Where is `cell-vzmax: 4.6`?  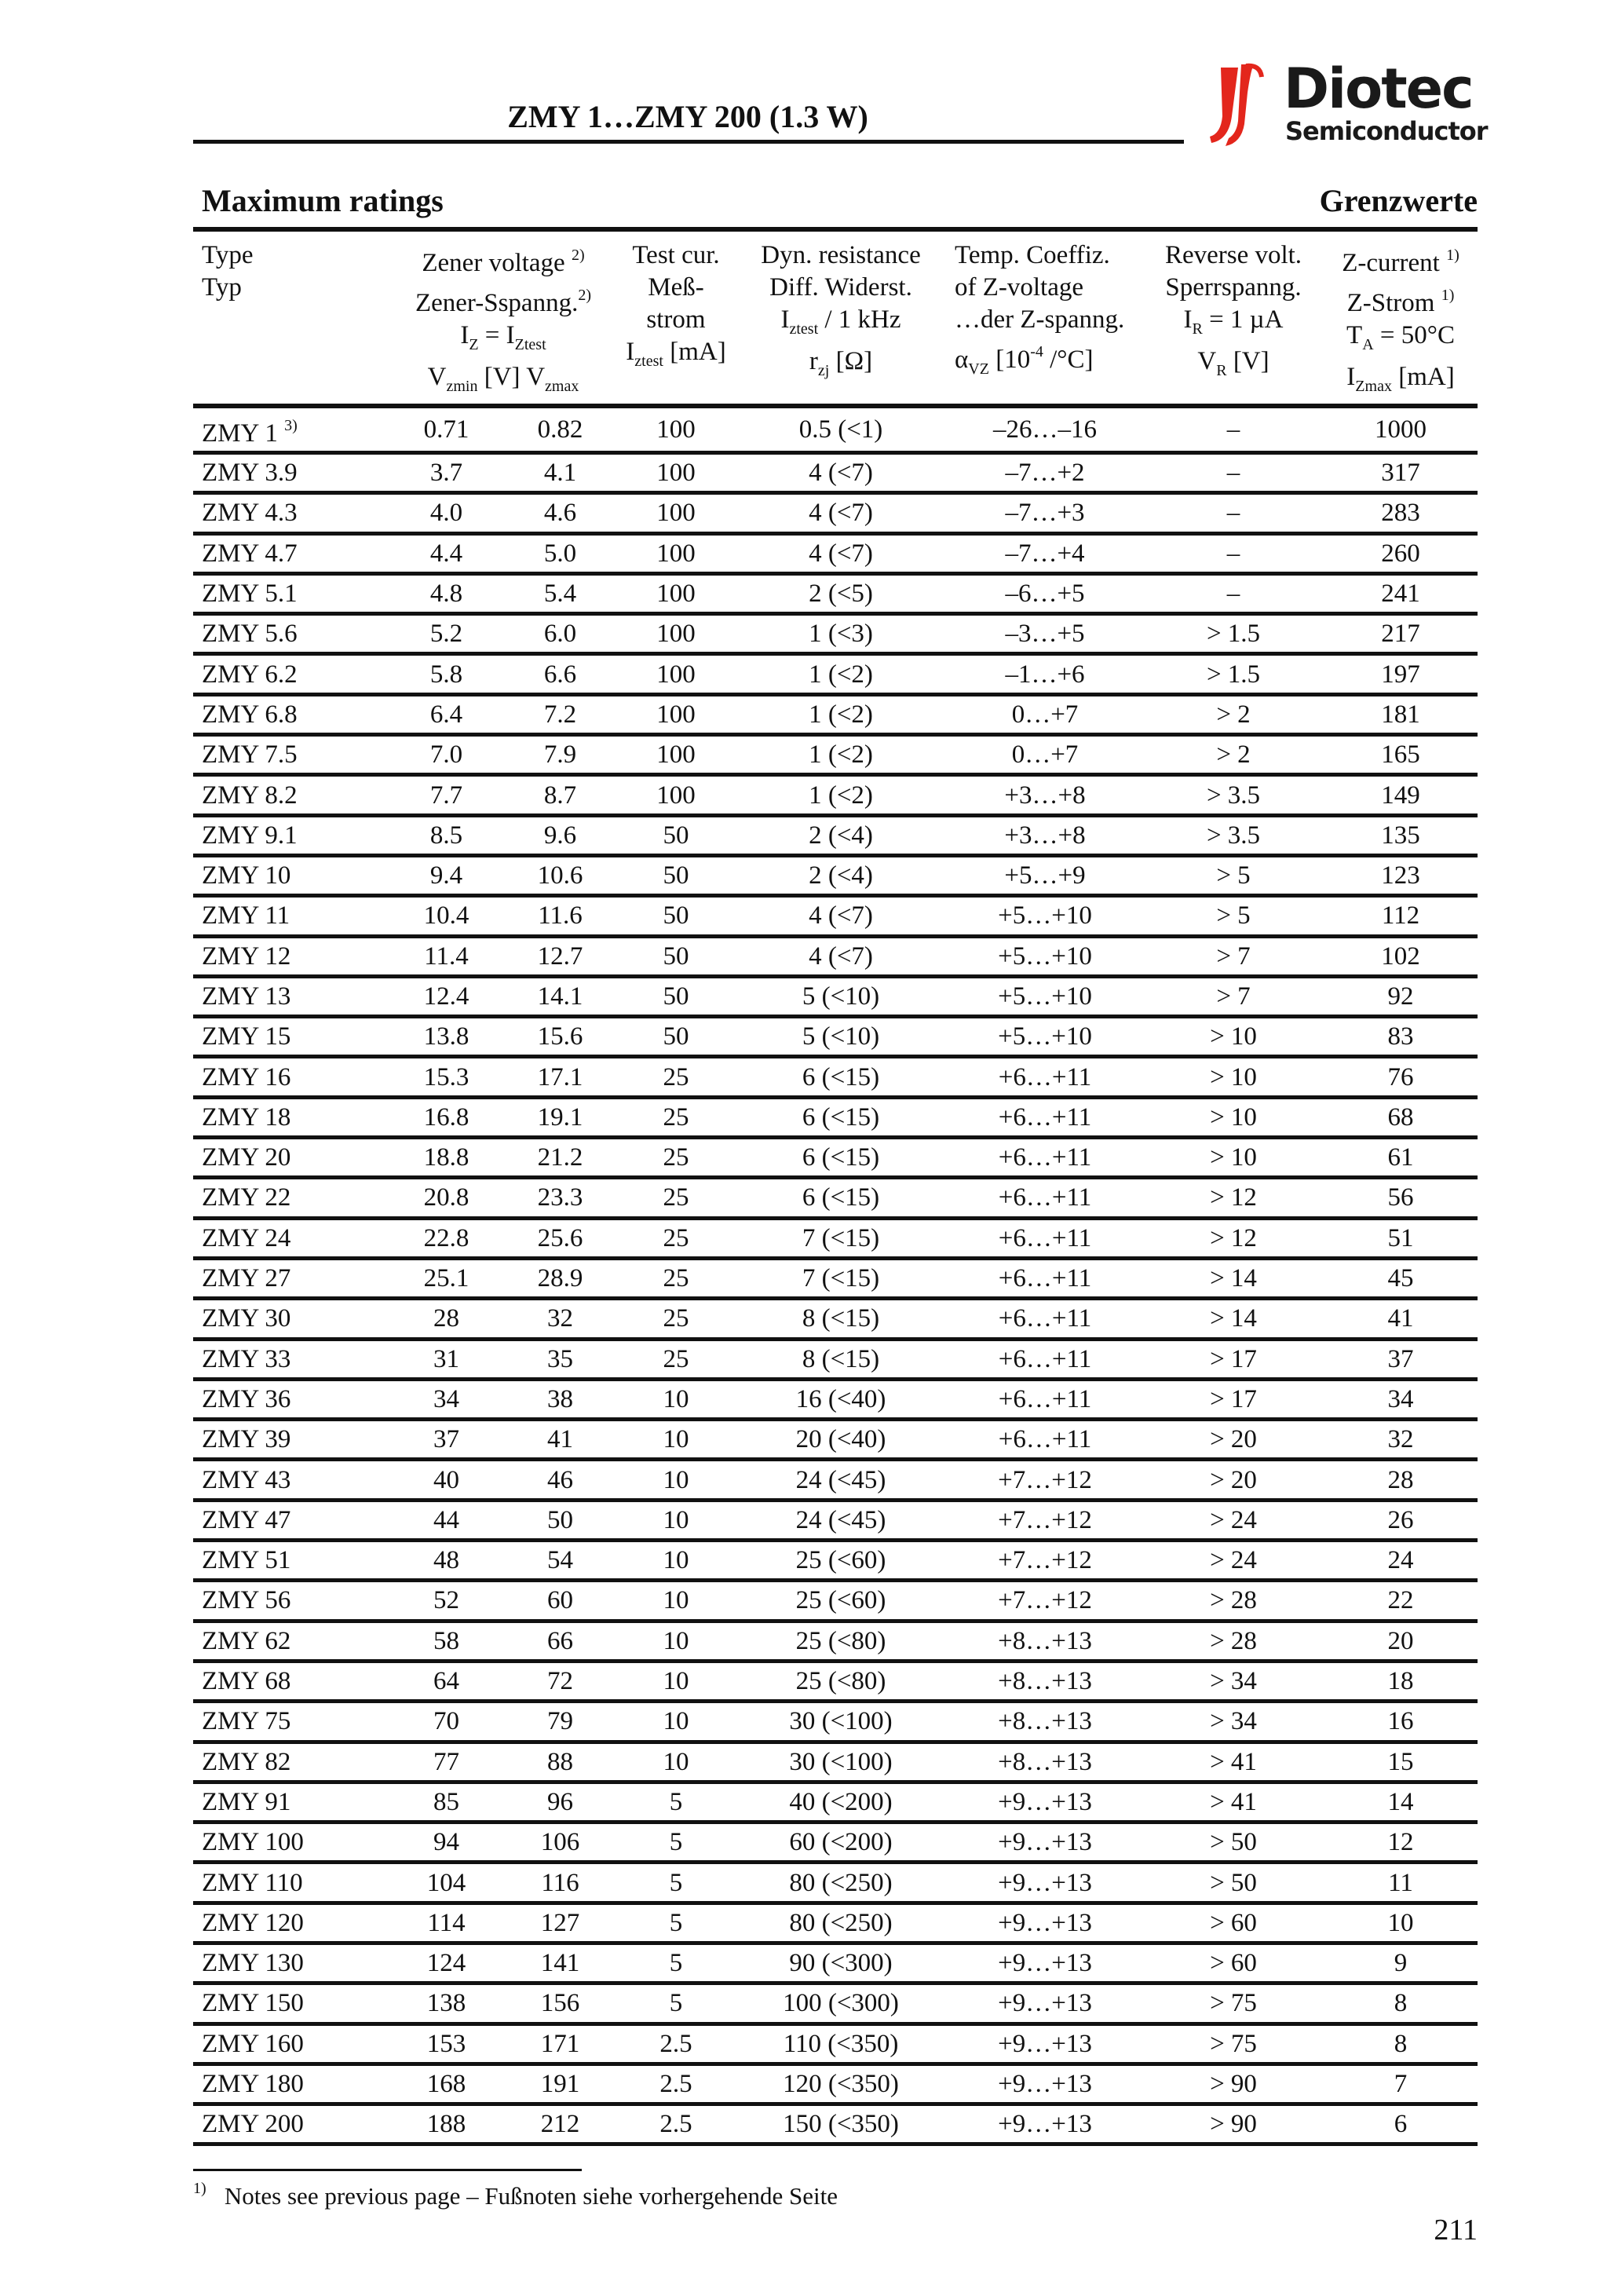 cell-vzmax: 4.6 is located at coordinates (560, 514).